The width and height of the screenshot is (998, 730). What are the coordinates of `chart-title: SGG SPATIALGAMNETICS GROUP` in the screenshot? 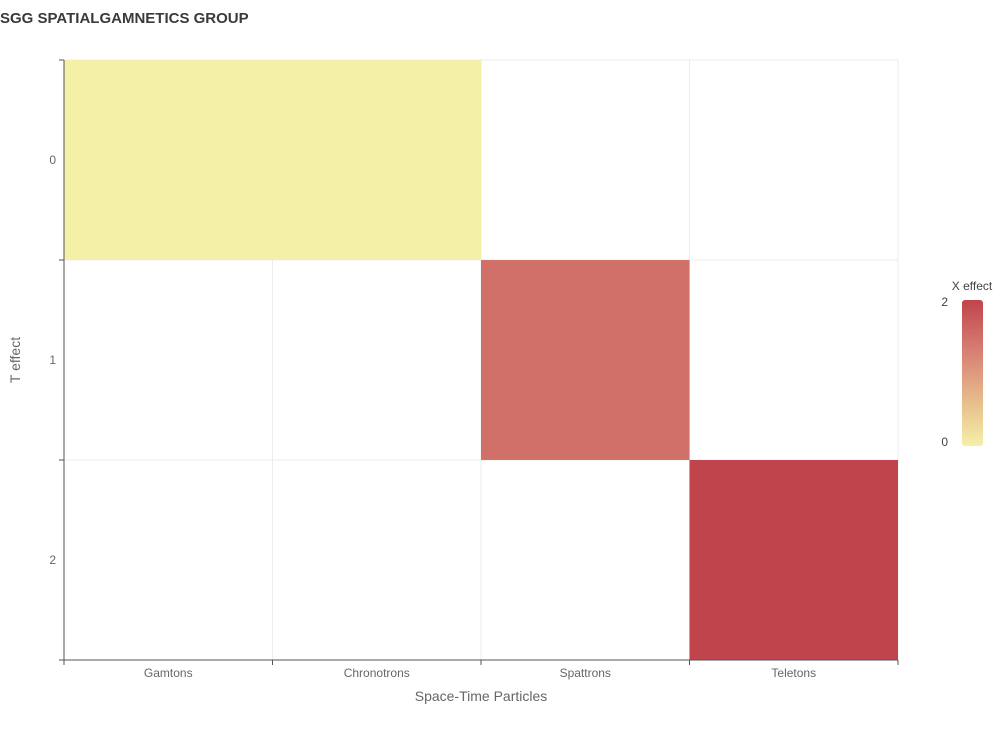 It's located at (124, 18).